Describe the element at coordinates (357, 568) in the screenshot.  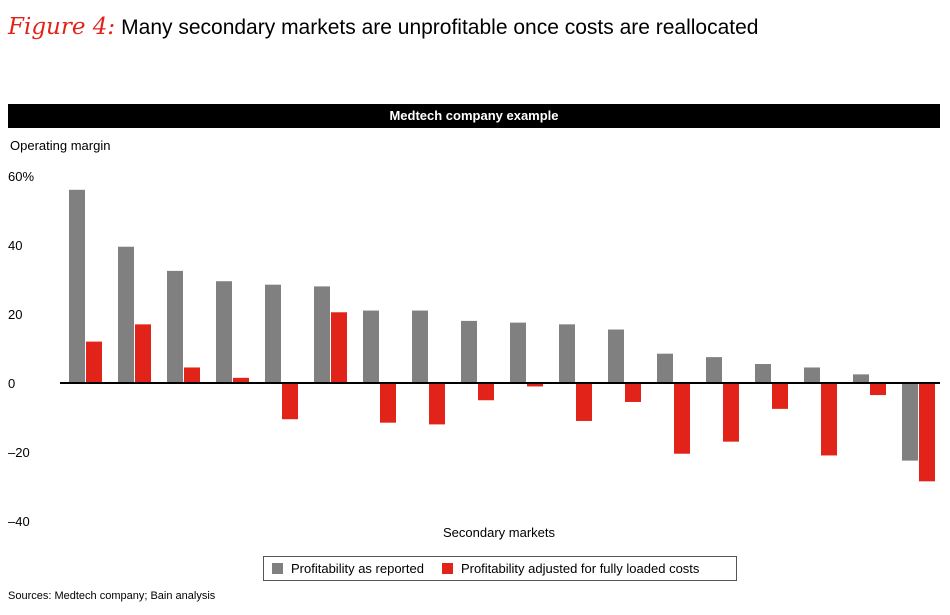
I see `legend-label-reported: Profitability as reported` at that location.